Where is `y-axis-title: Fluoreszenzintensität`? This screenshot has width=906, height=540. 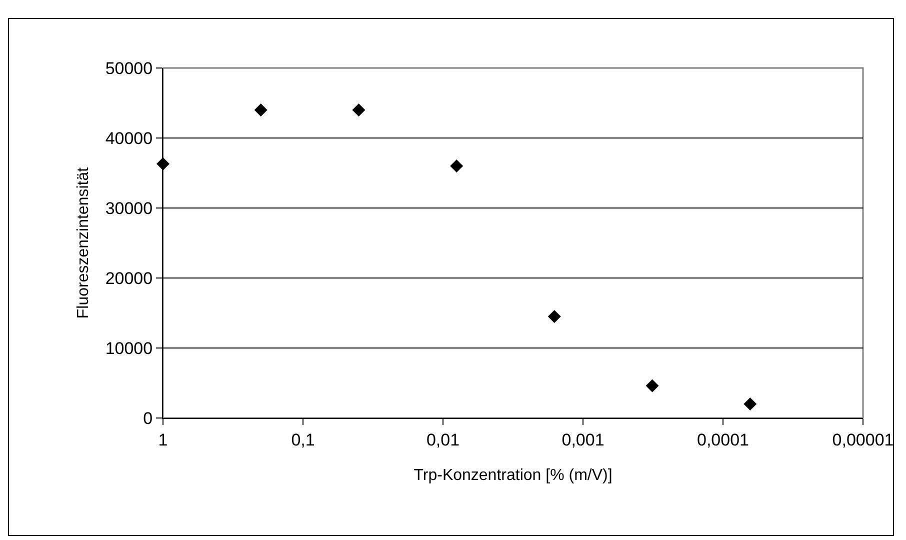
y-axis-title: Fluoreszenzintensität is located at coordinates (83, 242).